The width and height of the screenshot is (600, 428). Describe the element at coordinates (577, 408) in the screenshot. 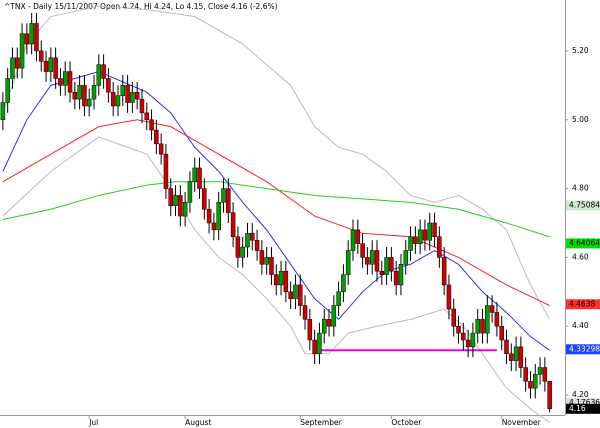

I see `price-label: 4.16` at that location.